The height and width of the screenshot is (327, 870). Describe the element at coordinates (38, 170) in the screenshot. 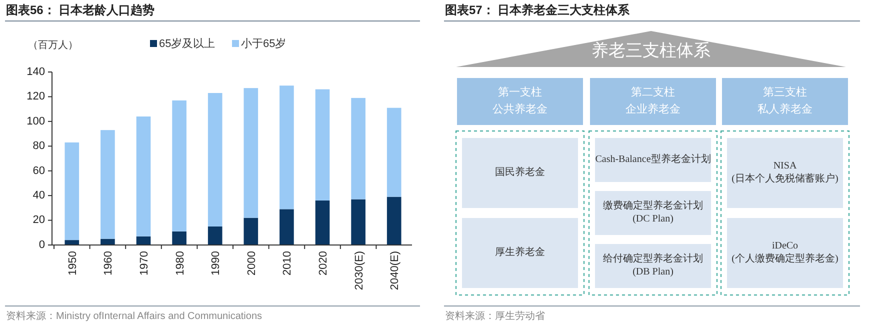

I see `y-tick-label: 60` at that location.